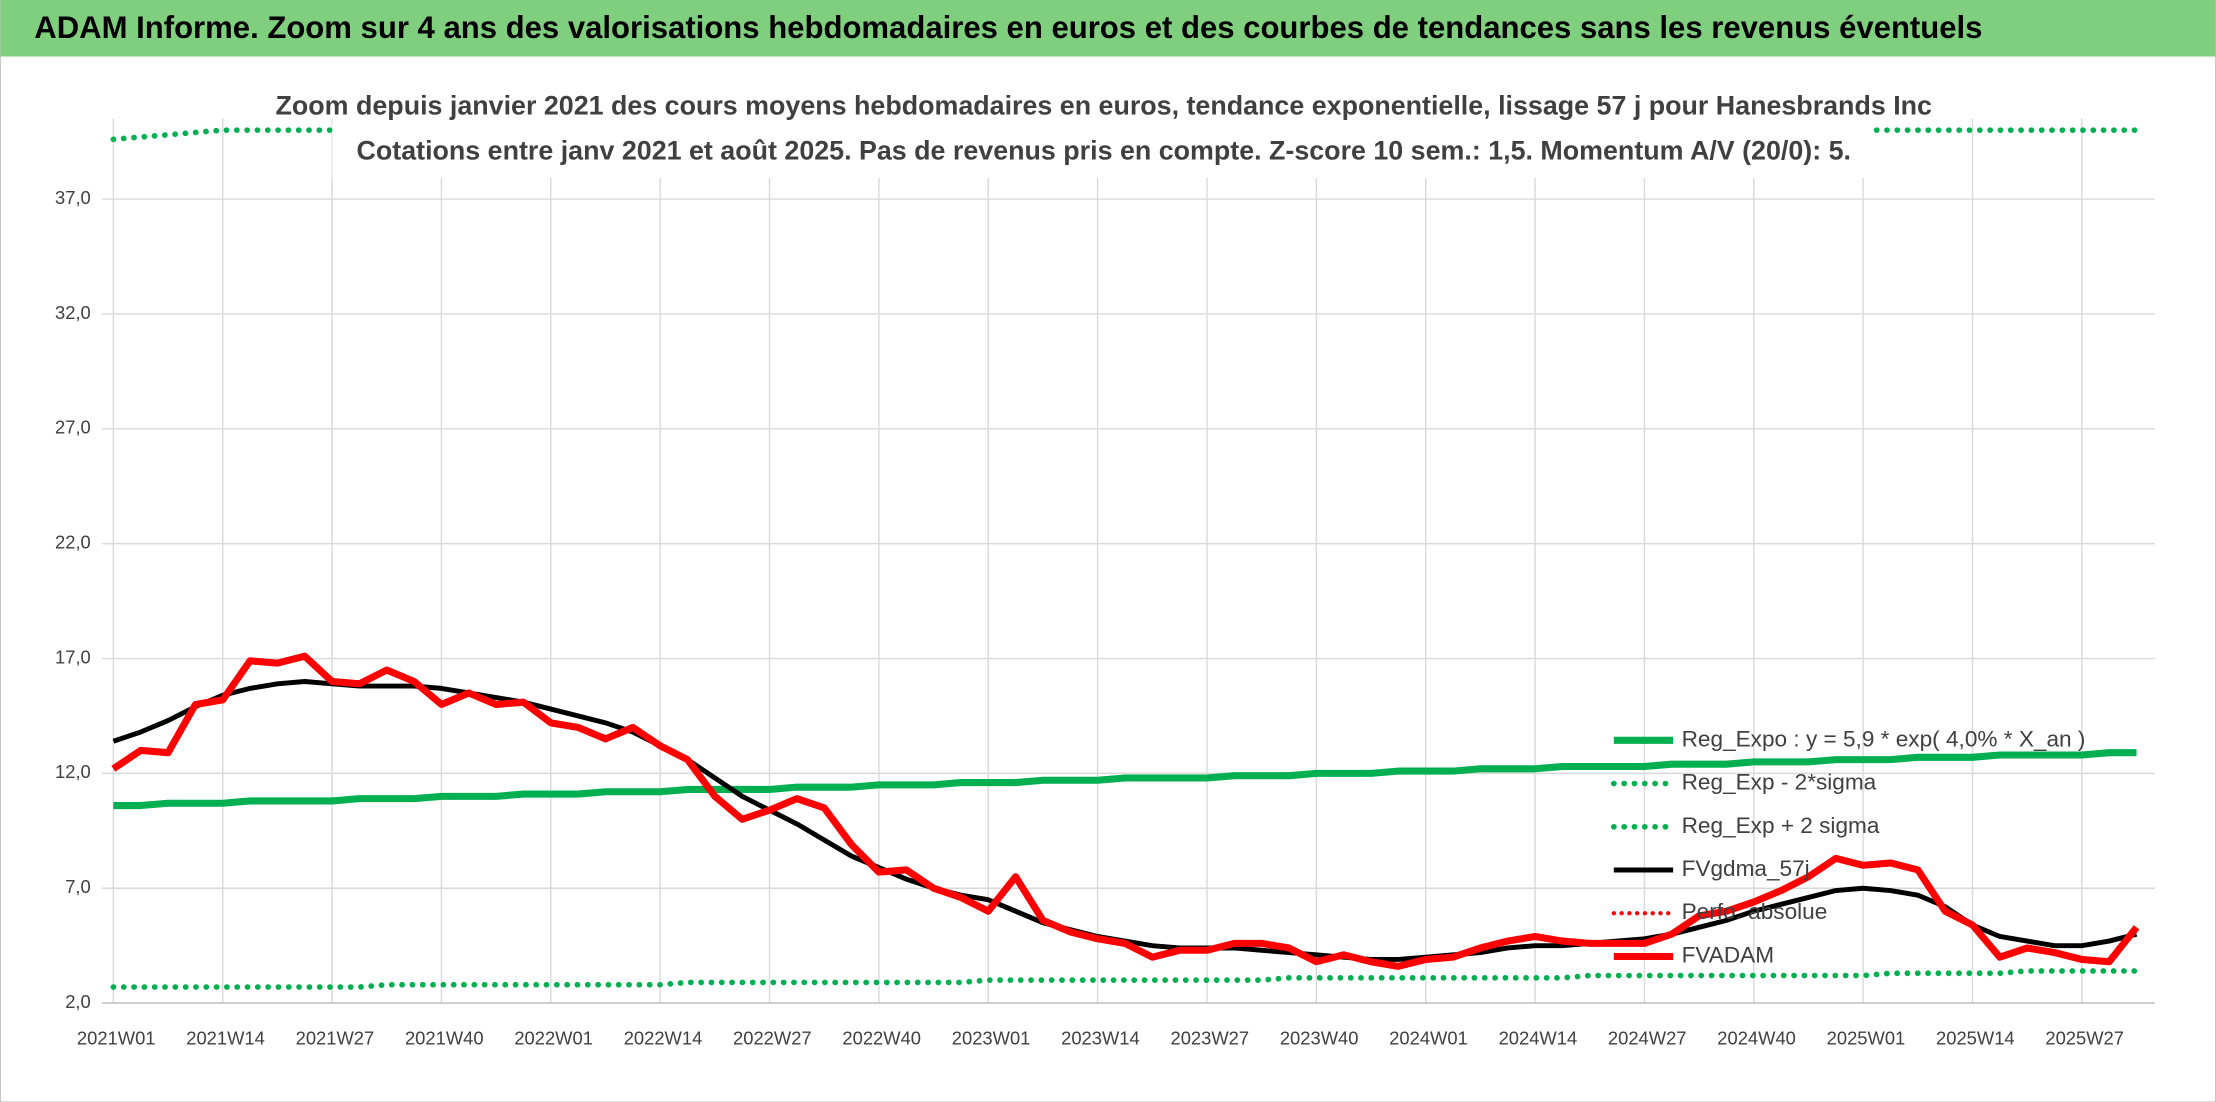  What do you see at coordinates (1975, 1038) in the screenshot?
I see `x-tick-label: 2025W14` at bounding box center [1975, 1038].